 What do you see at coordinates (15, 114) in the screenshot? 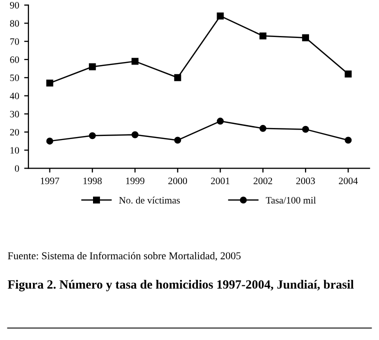
I see `y-tick-label: 30` at bounding box center [15, 114].